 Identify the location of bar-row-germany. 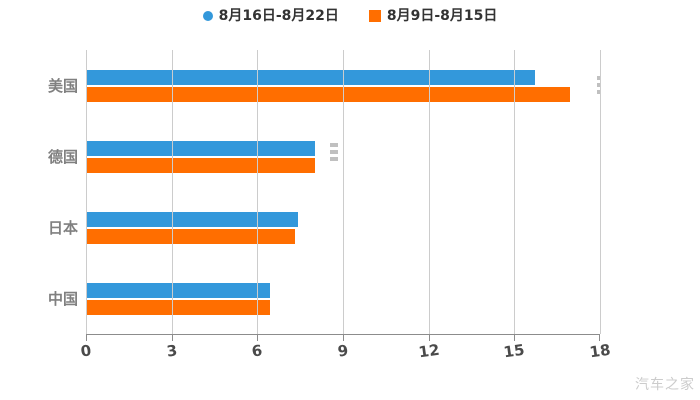
(344, 156).